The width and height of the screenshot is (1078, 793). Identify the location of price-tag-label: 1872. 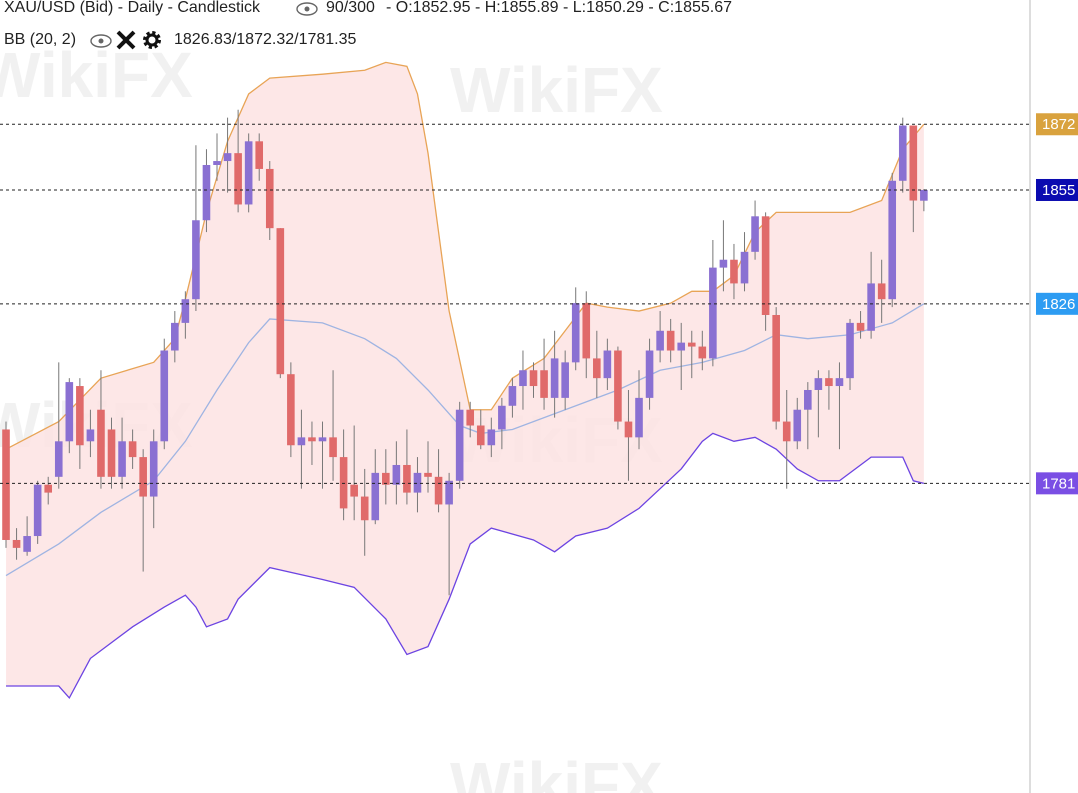
(1058, 124).